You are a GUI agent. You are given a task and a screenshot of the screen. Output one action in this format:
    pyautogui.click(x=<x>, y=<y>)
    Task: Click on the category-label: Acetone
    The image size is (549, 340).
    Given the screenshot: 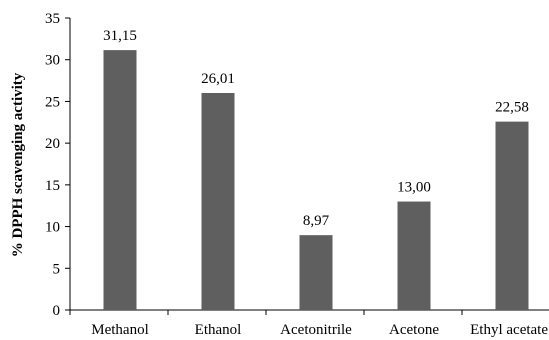 What is the action you would take?
    pyautogui.click(x=414, y=330)
    